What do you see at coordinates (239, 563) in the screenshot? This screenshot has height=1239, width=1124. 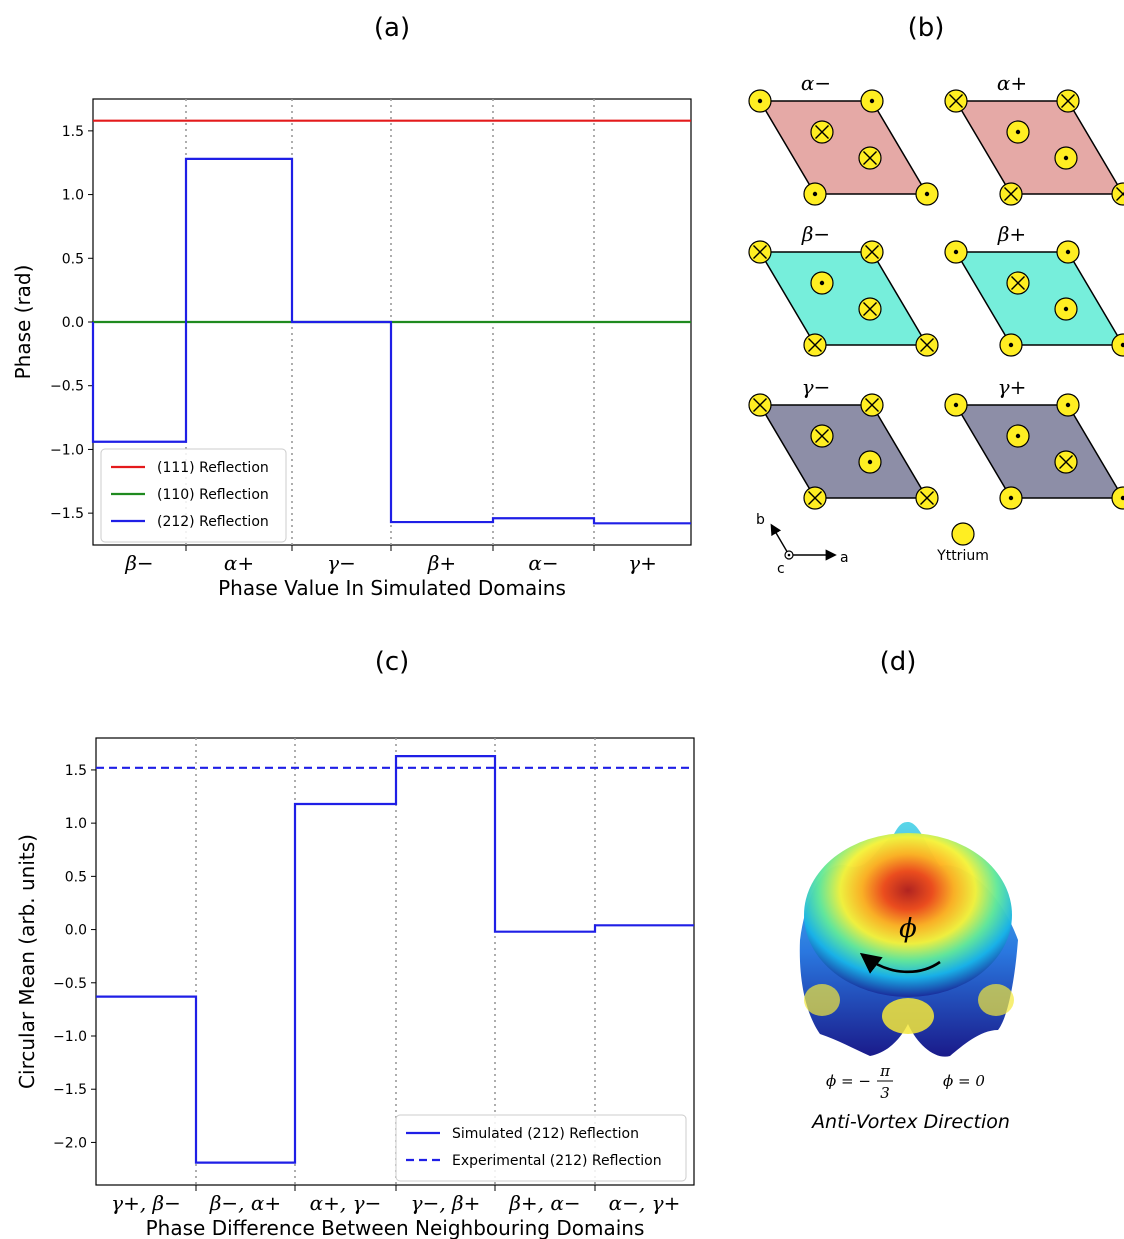 I see `x-category-label: α+` at bounding box center [239, 563].